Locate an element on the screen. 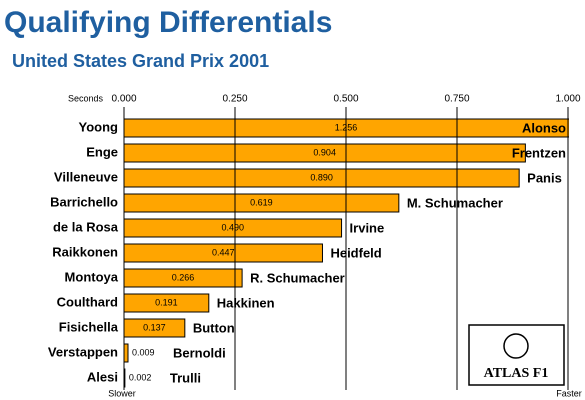 The height and width of the screenshot is (400, 585). faster-driver-label: Panis is located at coordinates (544, 177).